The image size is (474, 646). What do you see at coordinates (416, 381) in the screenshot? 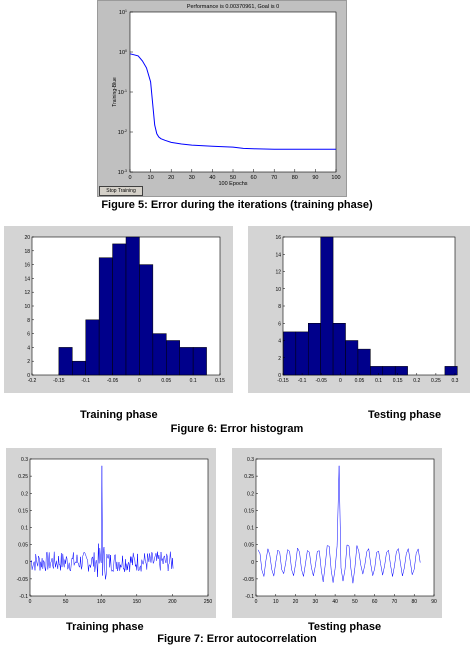
I see `x-tick-label: 0.2` at bounding box center [416, 381].